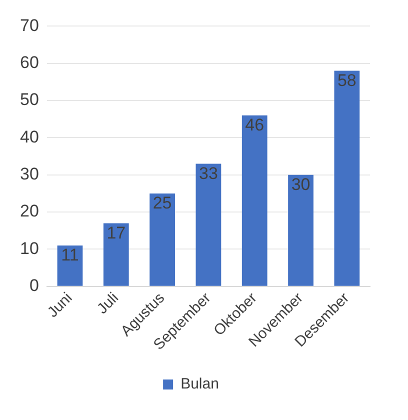 The height and width of the screenshot is (420, 408). I want to click on data-label: 58, so click(346, 80).